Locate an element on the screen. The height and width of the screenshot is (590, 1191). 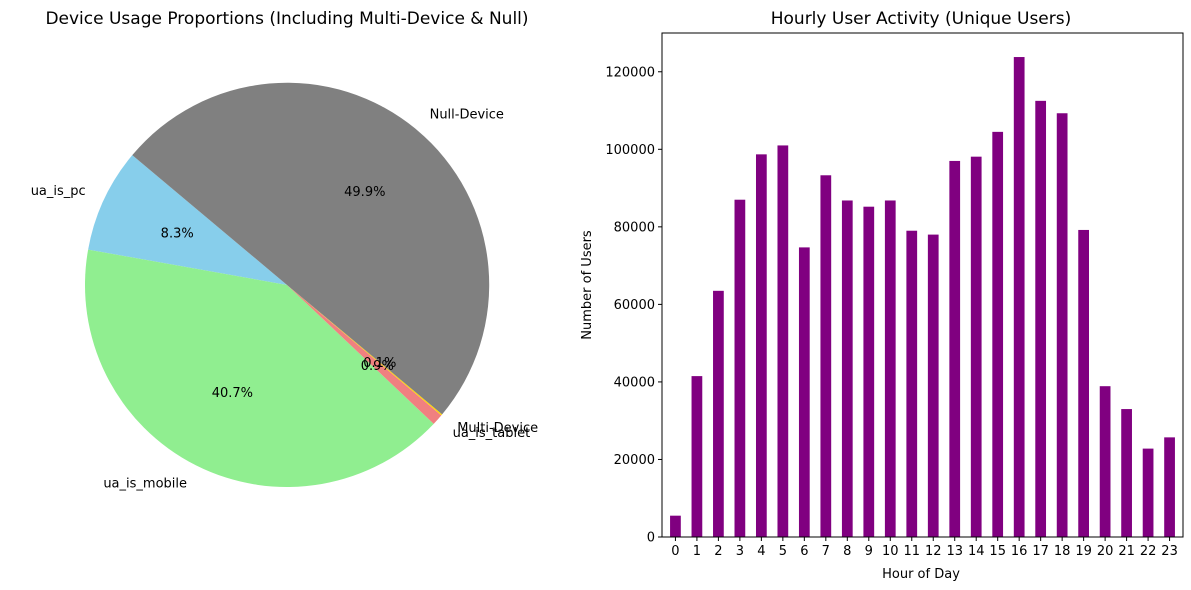
bar-chart-title: Hourly User Activity (Unique Users) is located at coordinates (921, 19).